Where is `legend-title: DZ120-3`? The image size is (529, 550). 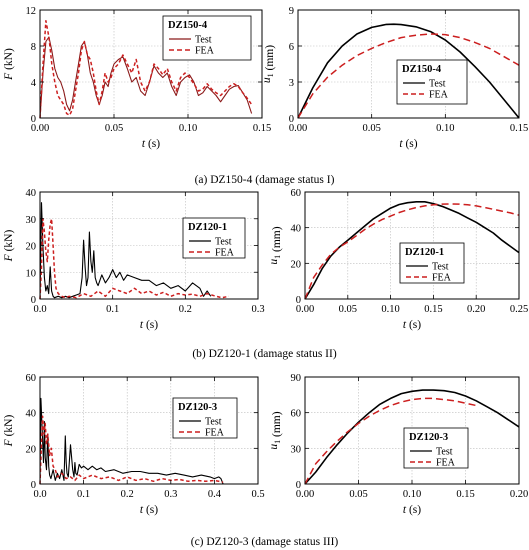 legend-title: DZ120-3 is located at coordinates (428, 437).